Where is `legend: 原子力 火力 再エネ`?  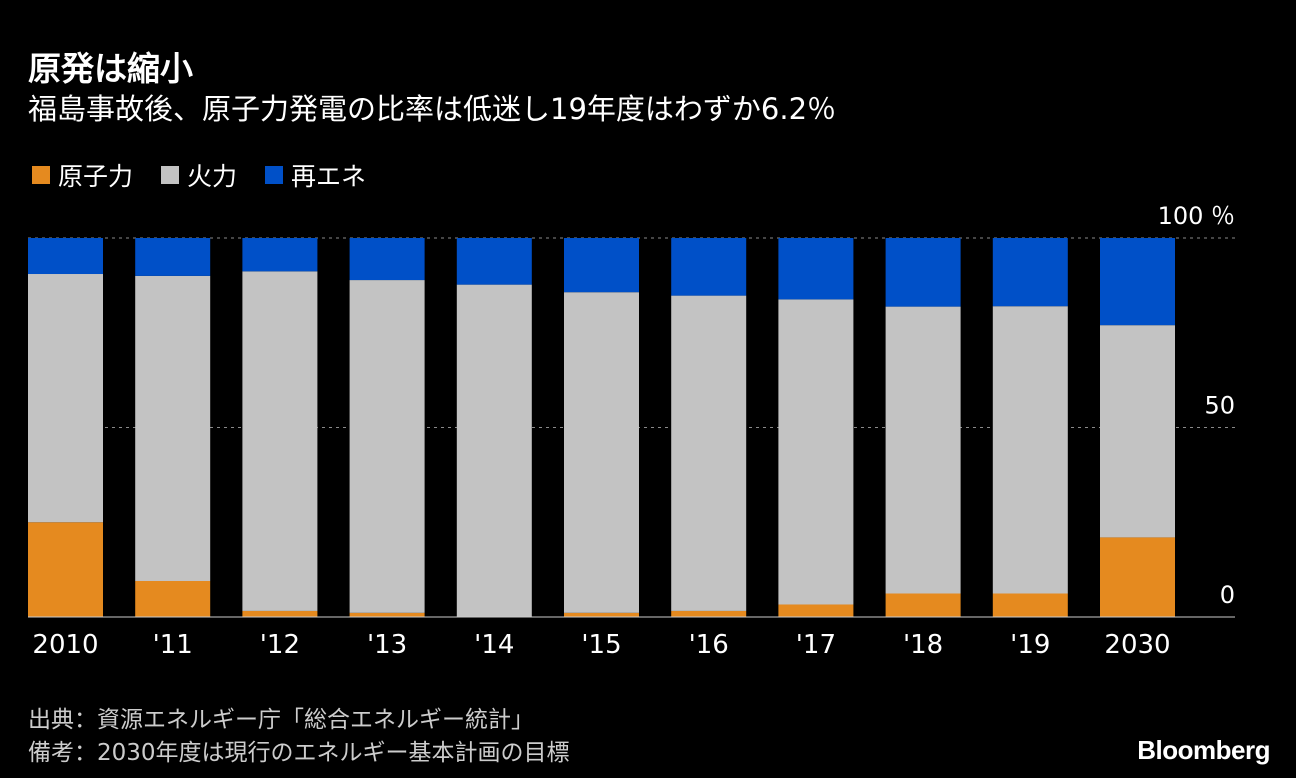
legend: 原子力 火力 再エネ is located at coordinates (213, 175).